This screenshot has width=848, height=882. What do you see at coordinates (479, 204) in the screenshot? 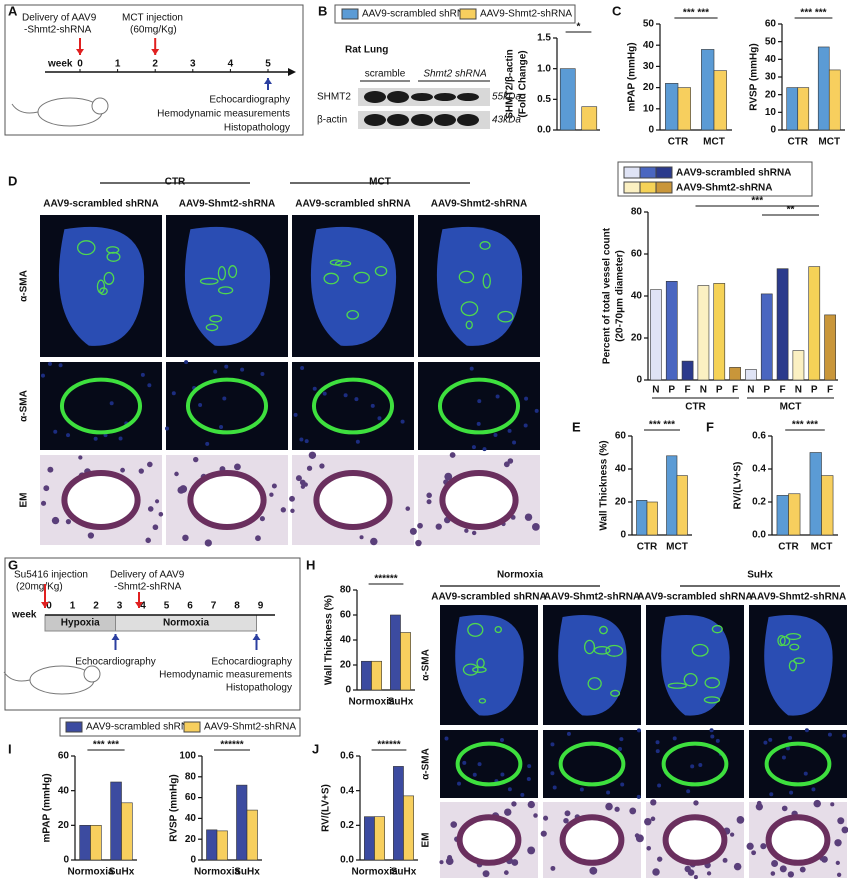
I see `label: AAV9-Shmt2-shRNA` at bounding box center [479, 204].